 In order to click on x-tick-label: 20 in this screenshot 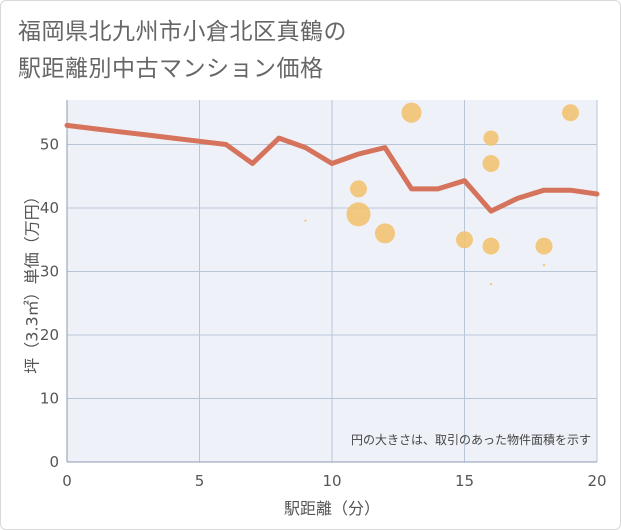, I will do `click(596, 481)`.